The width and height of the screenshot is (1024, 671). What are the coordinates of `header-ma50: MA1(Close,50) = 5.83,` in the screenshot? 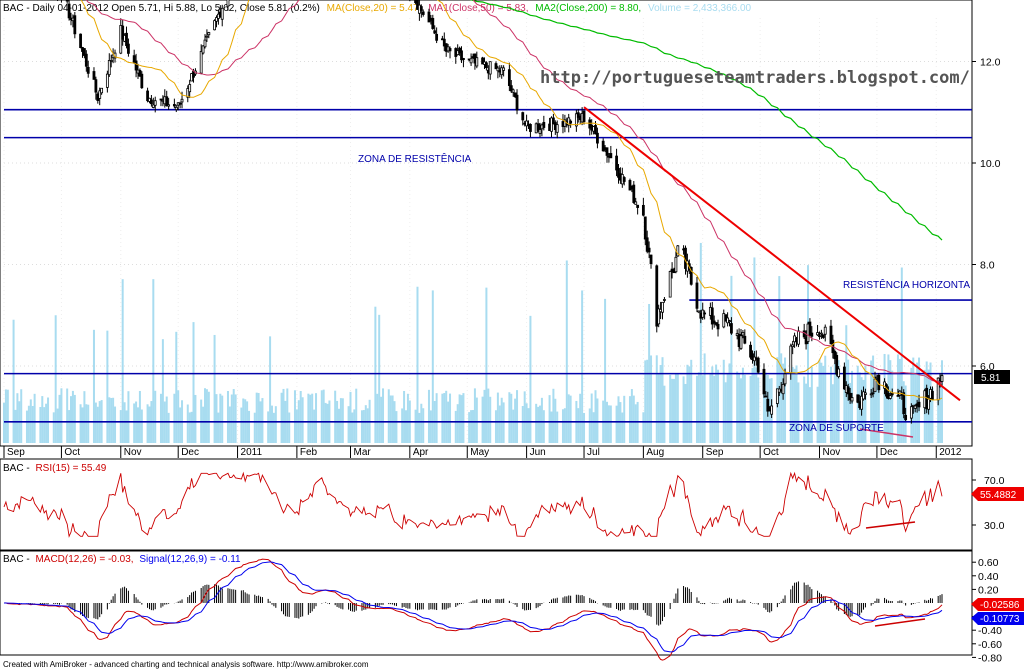 It's located at (478, 8).